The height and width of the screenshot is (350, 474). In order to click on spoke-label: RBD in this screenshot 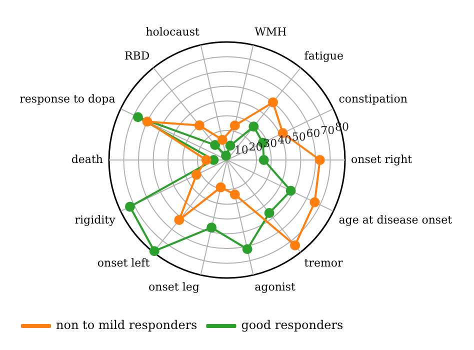, I will do `click(137, 55)`.